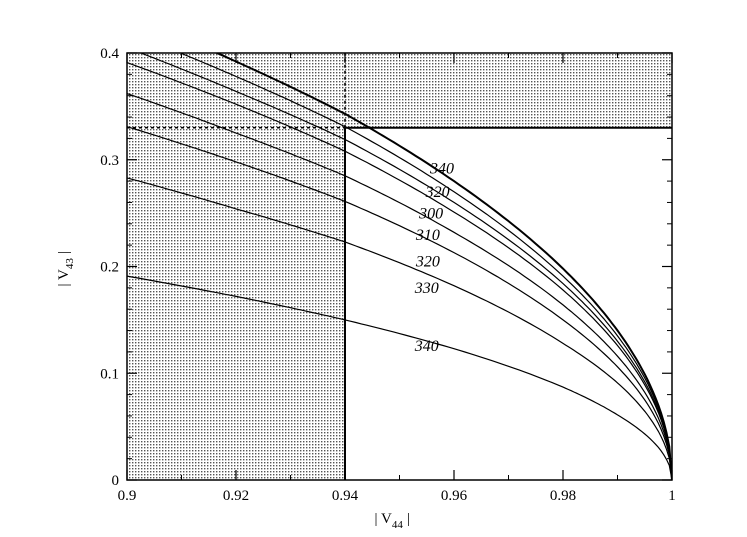  I want to click on y-tick-label: 0.3, so click(109, 161).